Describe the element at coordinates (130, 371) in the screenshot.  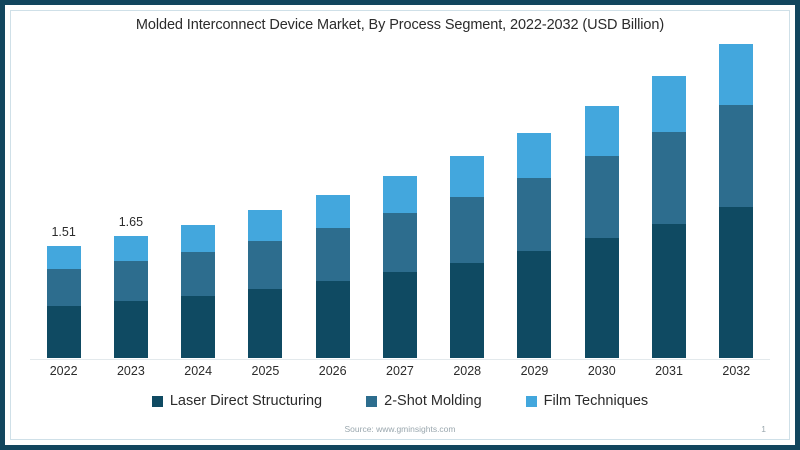
I see `x-tick-2023: 2023` at that location.